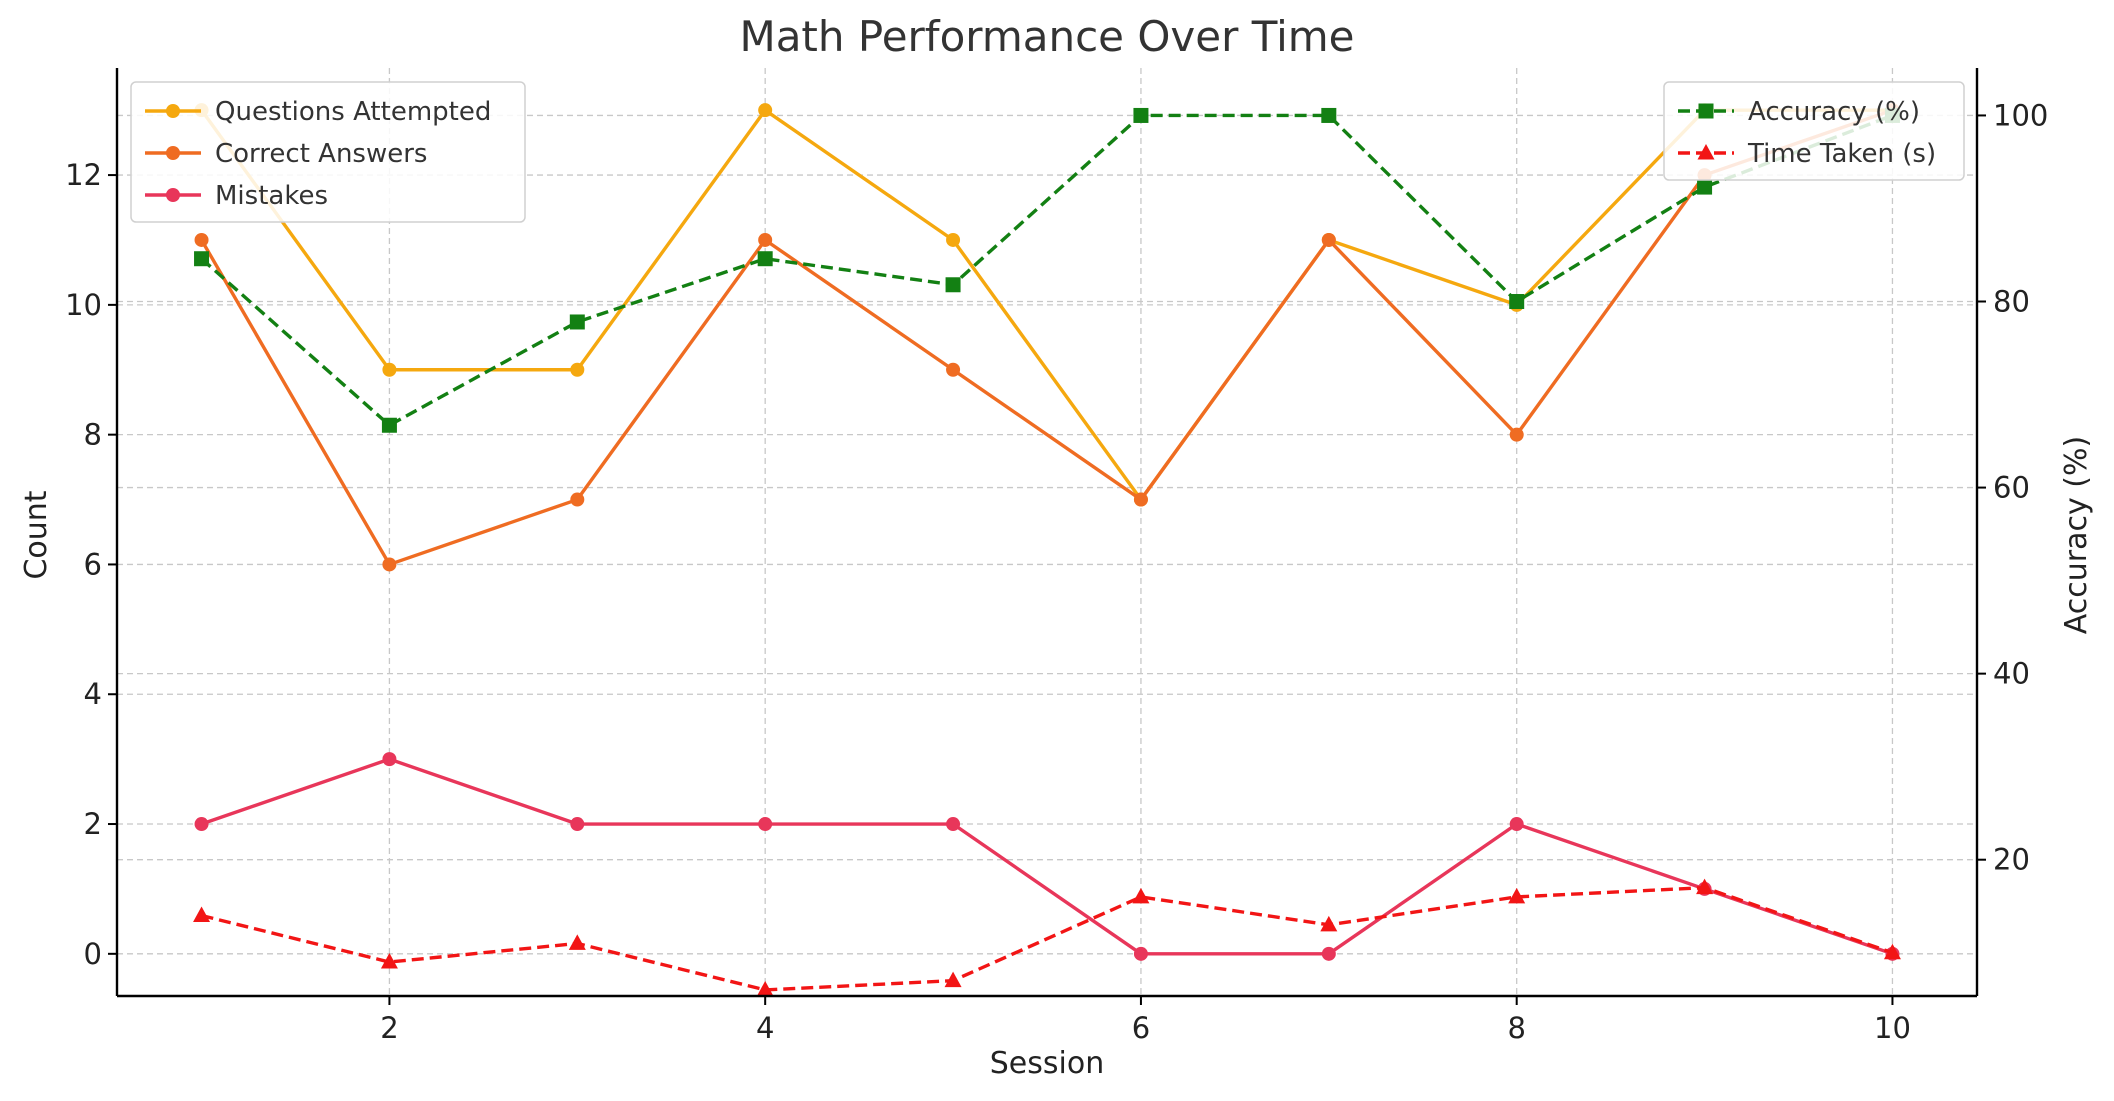 Image resolution: width=2114 pixels, height=1101 pixels. I want to click on y-tick-label-left: 8, so click(93, 435).